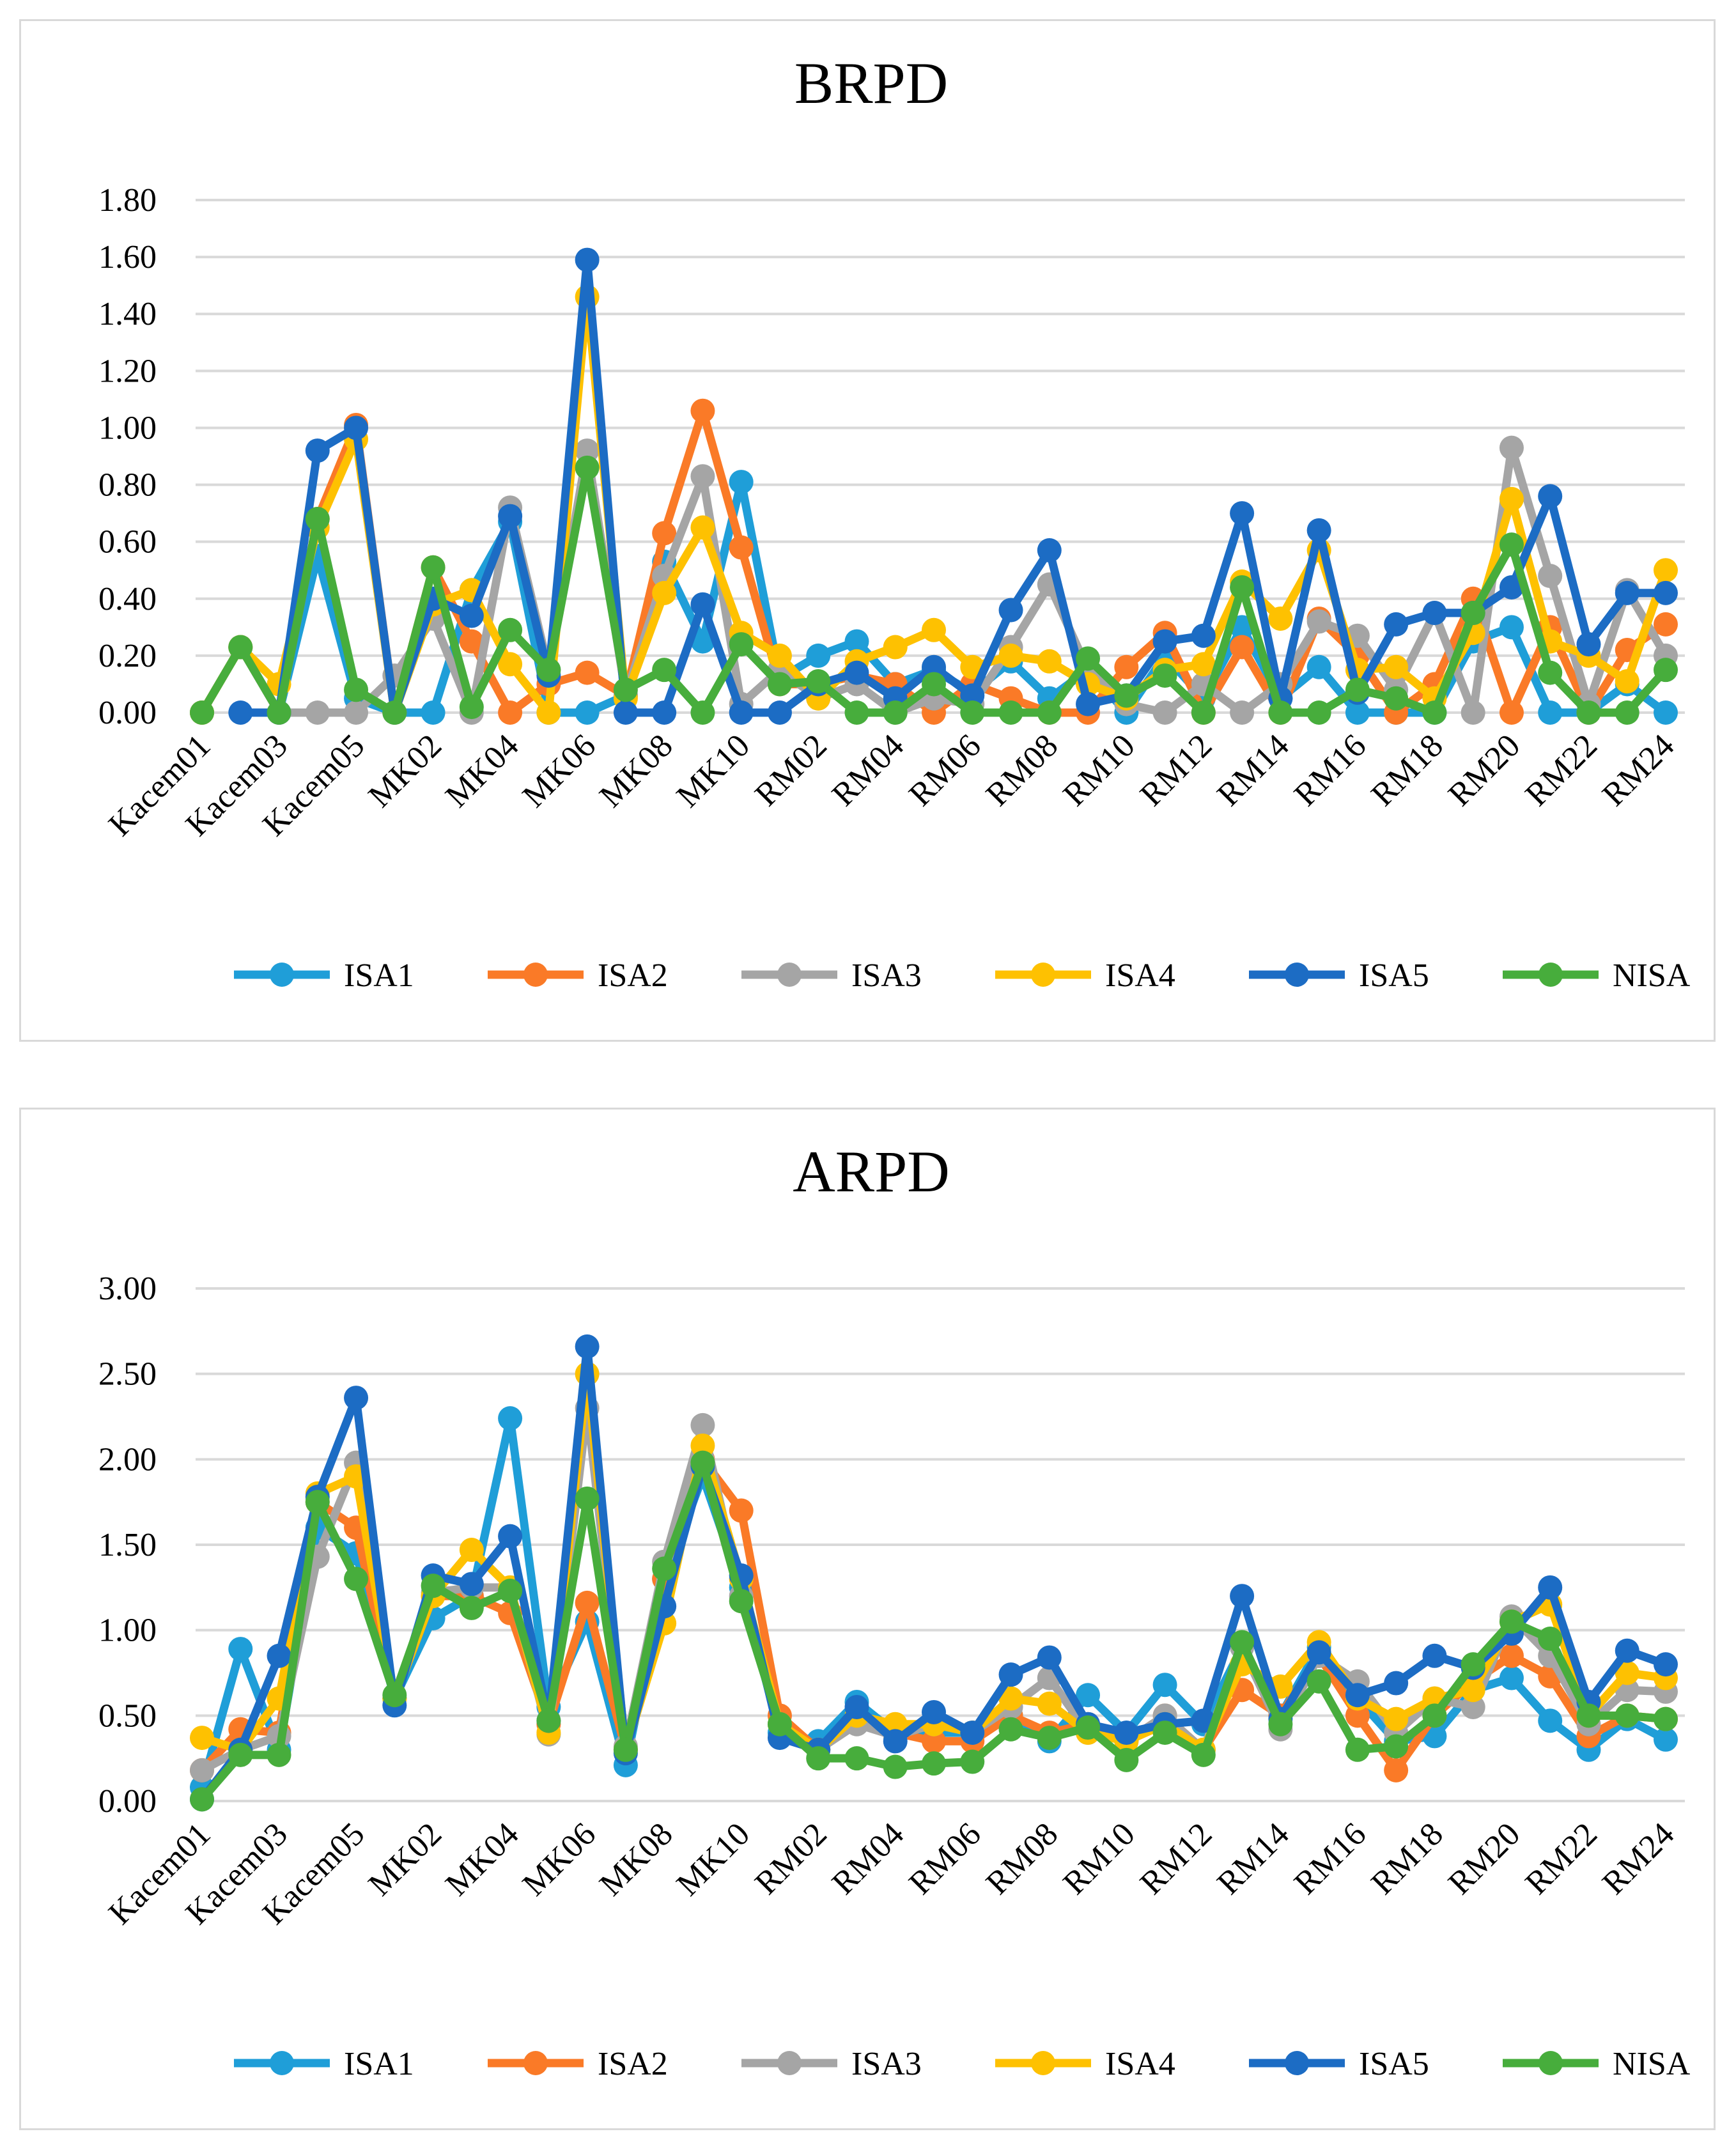 This screenshot has width=1736, height=2150. Describe the element at coordinates (868, 770) in the screenshot. I see `x-tick-label: RM04` at that location.